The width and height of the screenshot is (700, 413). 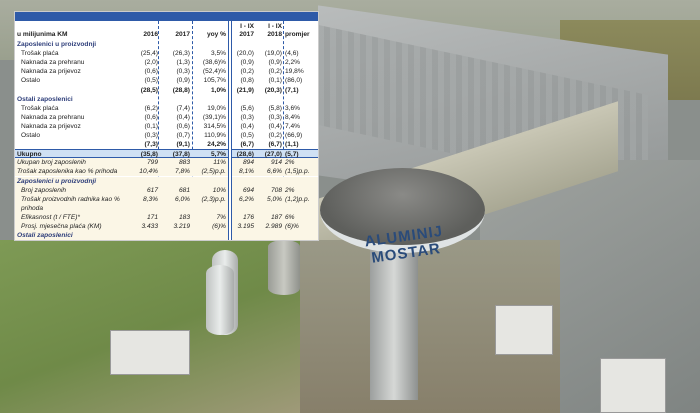 What do you see at coordinates (273, 16) in the screenshot?
I see `table-title-bar-right` at bounding box center [273, 16].